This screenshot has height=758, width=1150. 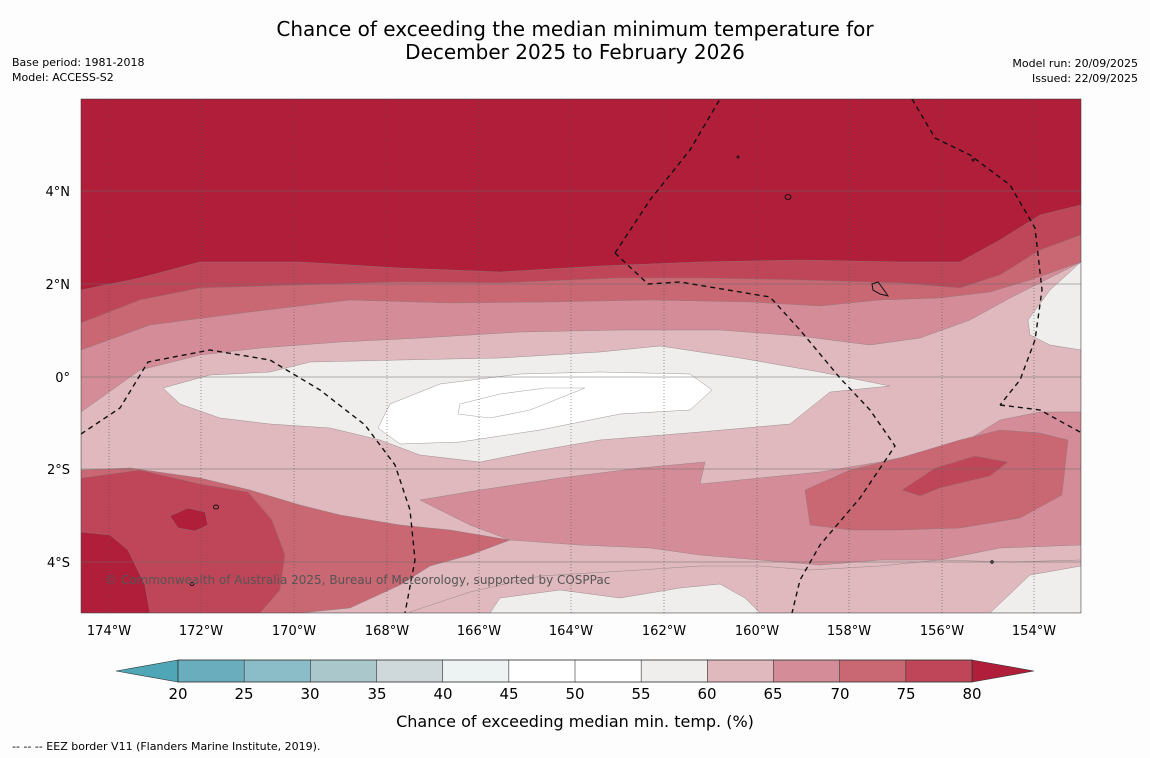 What do you see at coordinates (664, 631) in the screenshot?
I see `lon-label-162w: 162°W` at bounding box center [664, 631].